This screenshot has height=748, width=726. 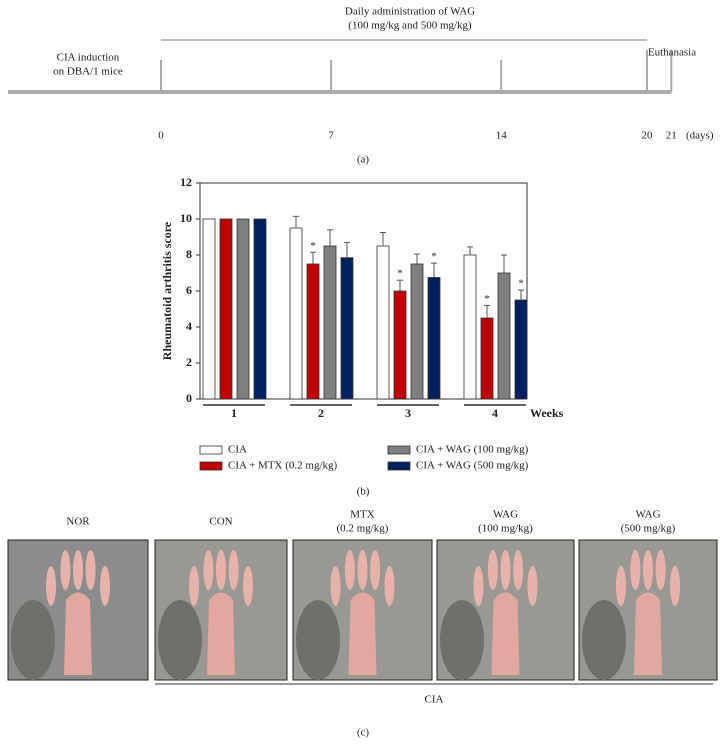 What do you see at coordinates (78, 522) in the screenshot?
I see `photo-label: NOR` at bounding box center [78, 522].